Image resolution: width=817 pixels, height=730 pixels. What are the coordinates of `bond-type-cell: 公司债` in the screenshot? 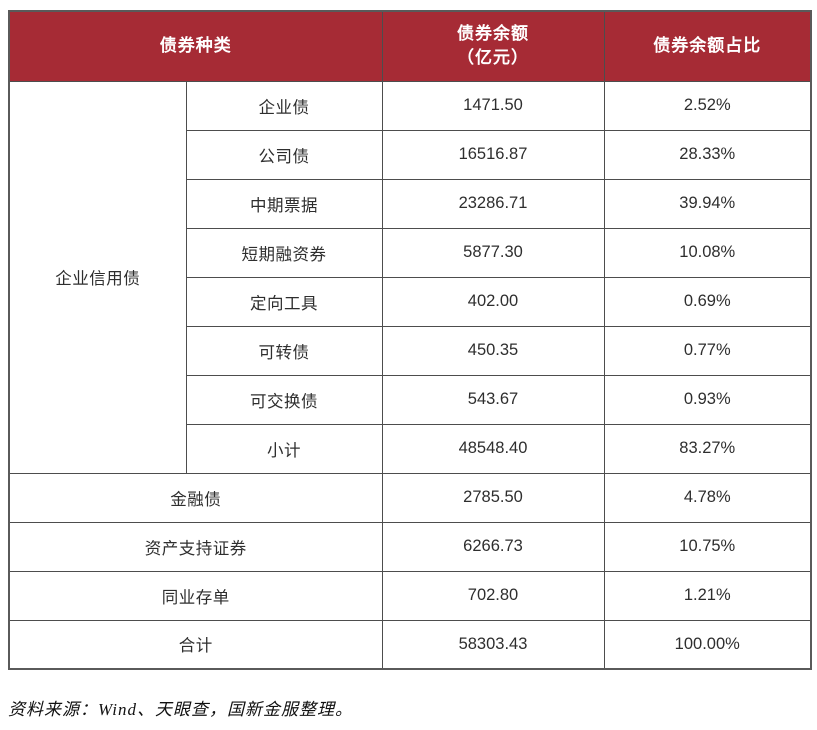 It's located at (284, 154).